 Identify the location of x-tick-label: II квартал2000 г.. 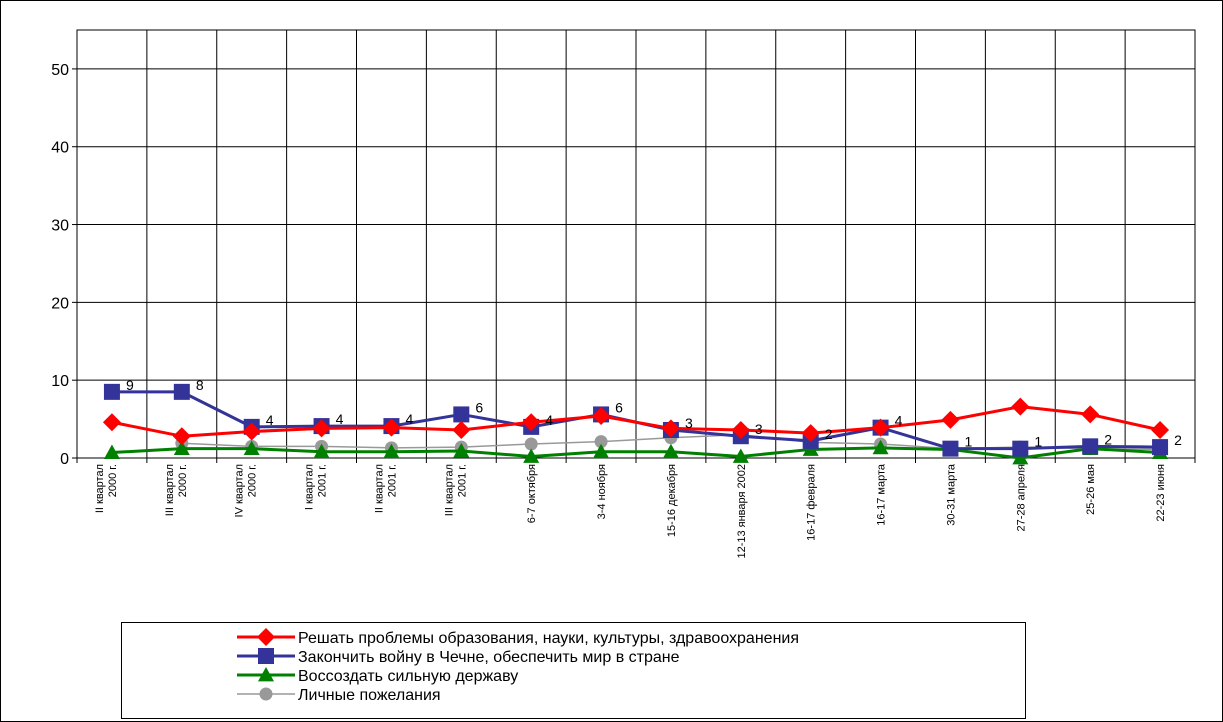
(106, 488).